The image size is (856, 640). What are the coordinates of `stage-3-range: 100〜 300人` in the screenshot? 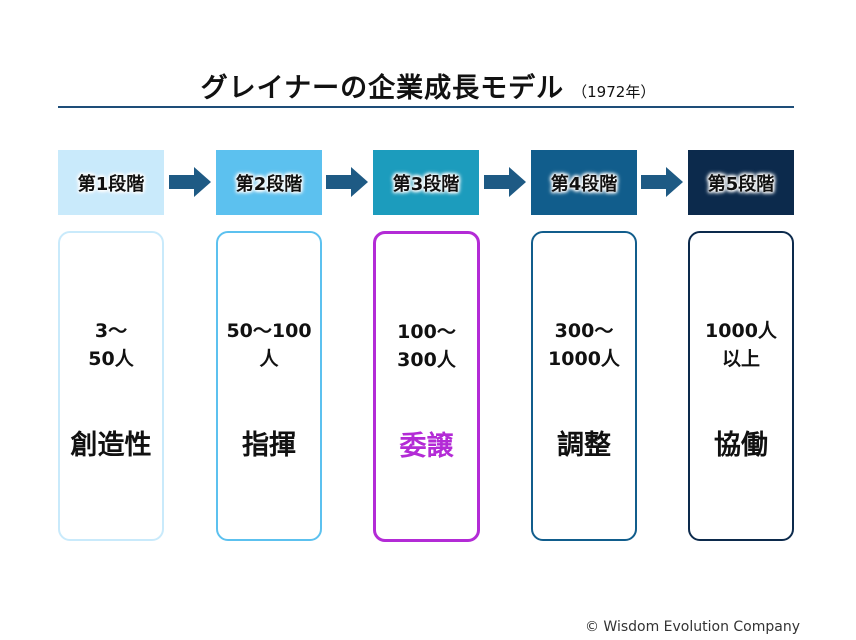 It's located at (426, 346).